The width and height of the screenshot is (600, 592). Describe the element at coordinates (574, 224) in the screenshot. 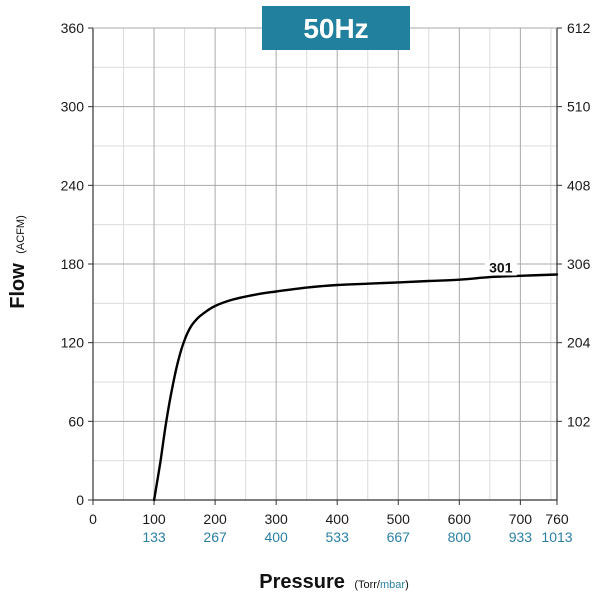

I see `right-y-tick-labels: 102 204 306 408 510 612` at that location.